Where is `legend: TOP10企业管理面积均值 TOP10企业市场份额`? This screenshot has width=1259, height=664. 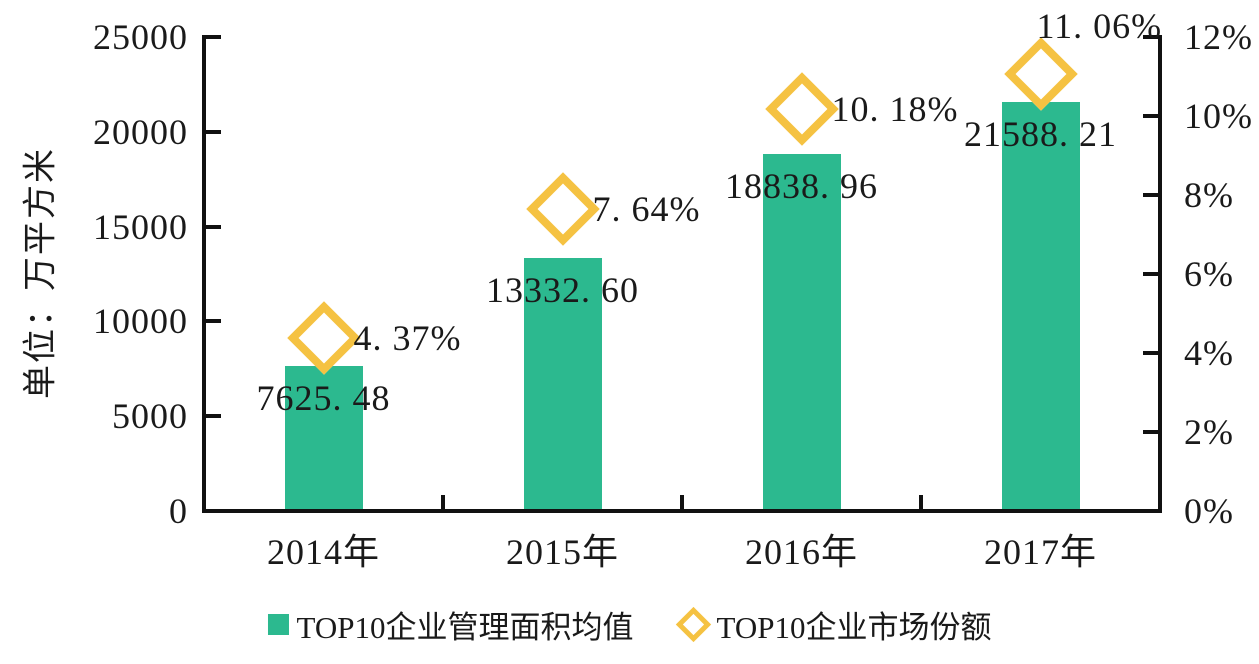 legend: TOP10企业管理面积均值 TOP10企业市场份额 is located at coordinates (629, 624).